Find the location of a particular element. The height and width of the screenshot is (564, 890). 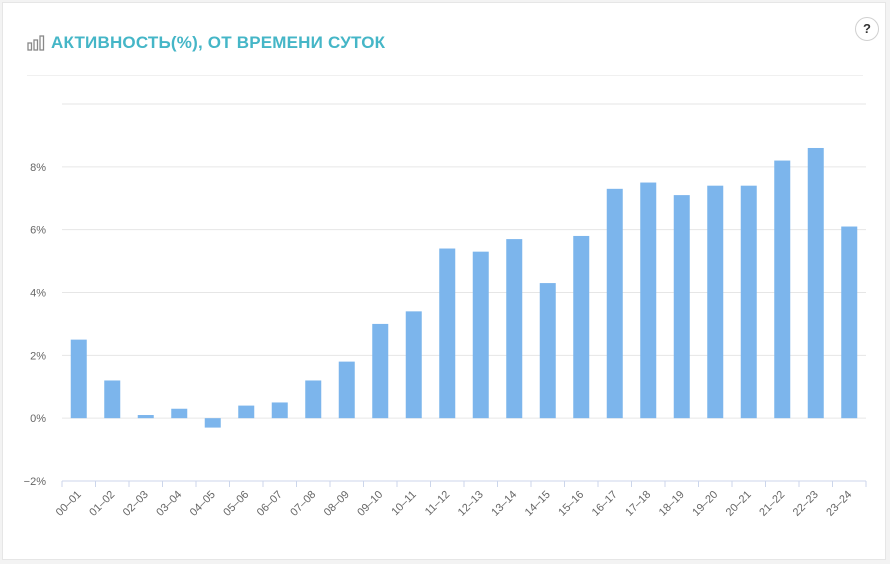

bar-14–15 is located at coordinates (547, 351).